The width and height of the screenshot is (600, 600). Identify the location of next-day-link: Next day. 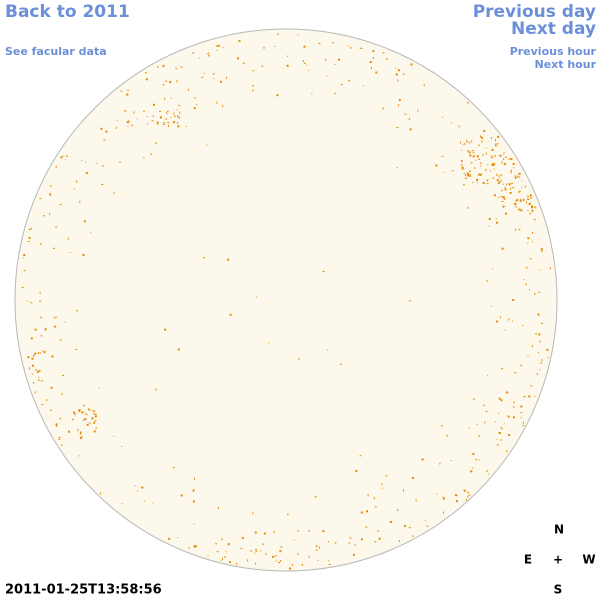
(553, 29).